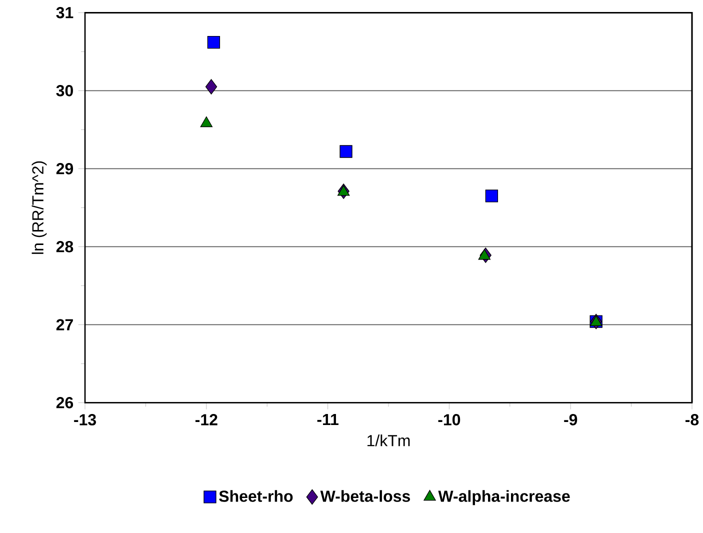 The image size is (703, 533). What do you see at coordinates (692, 420) in the screenshot?
I see `x-tick-label: -8` at bounding box center [692, 420].